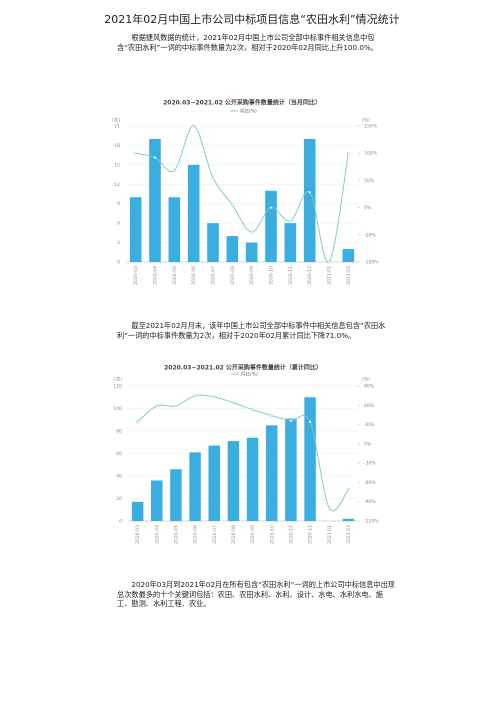 The width and height of the screenshot is (504, 713). I want to click on y-tick-label: 100, so click(117, 409).